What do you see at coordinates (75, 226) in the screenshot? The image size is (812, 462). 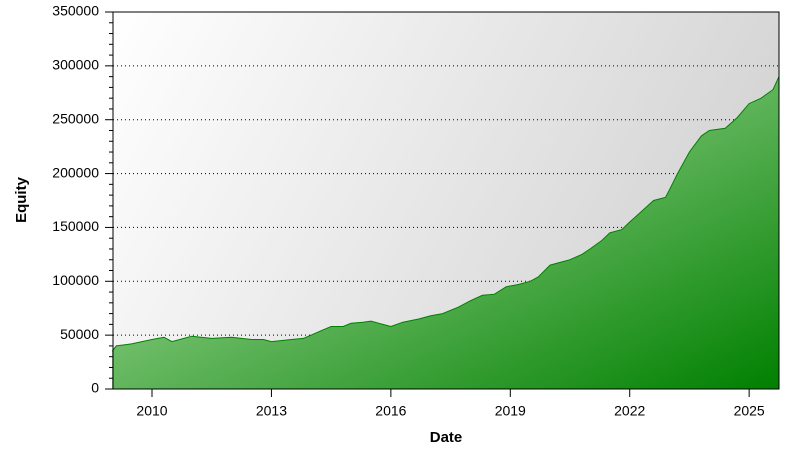 I see `y-tick-label: 150000` at bounding box center [75, 226].